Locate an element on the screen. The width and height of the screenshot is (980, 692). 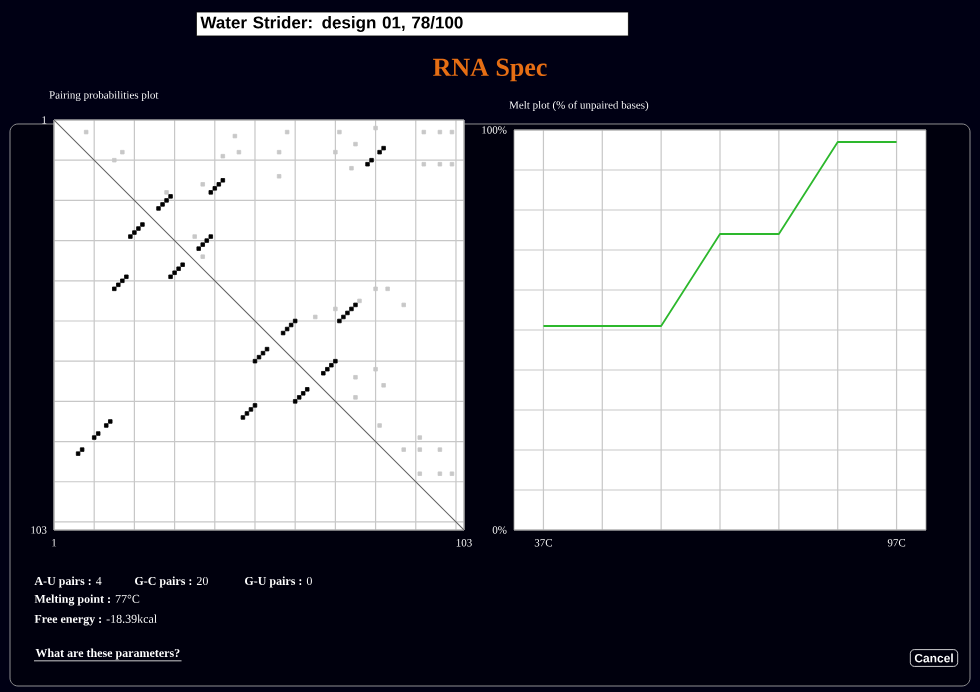
text: RNA Spec is located at coordinates (490, 70).